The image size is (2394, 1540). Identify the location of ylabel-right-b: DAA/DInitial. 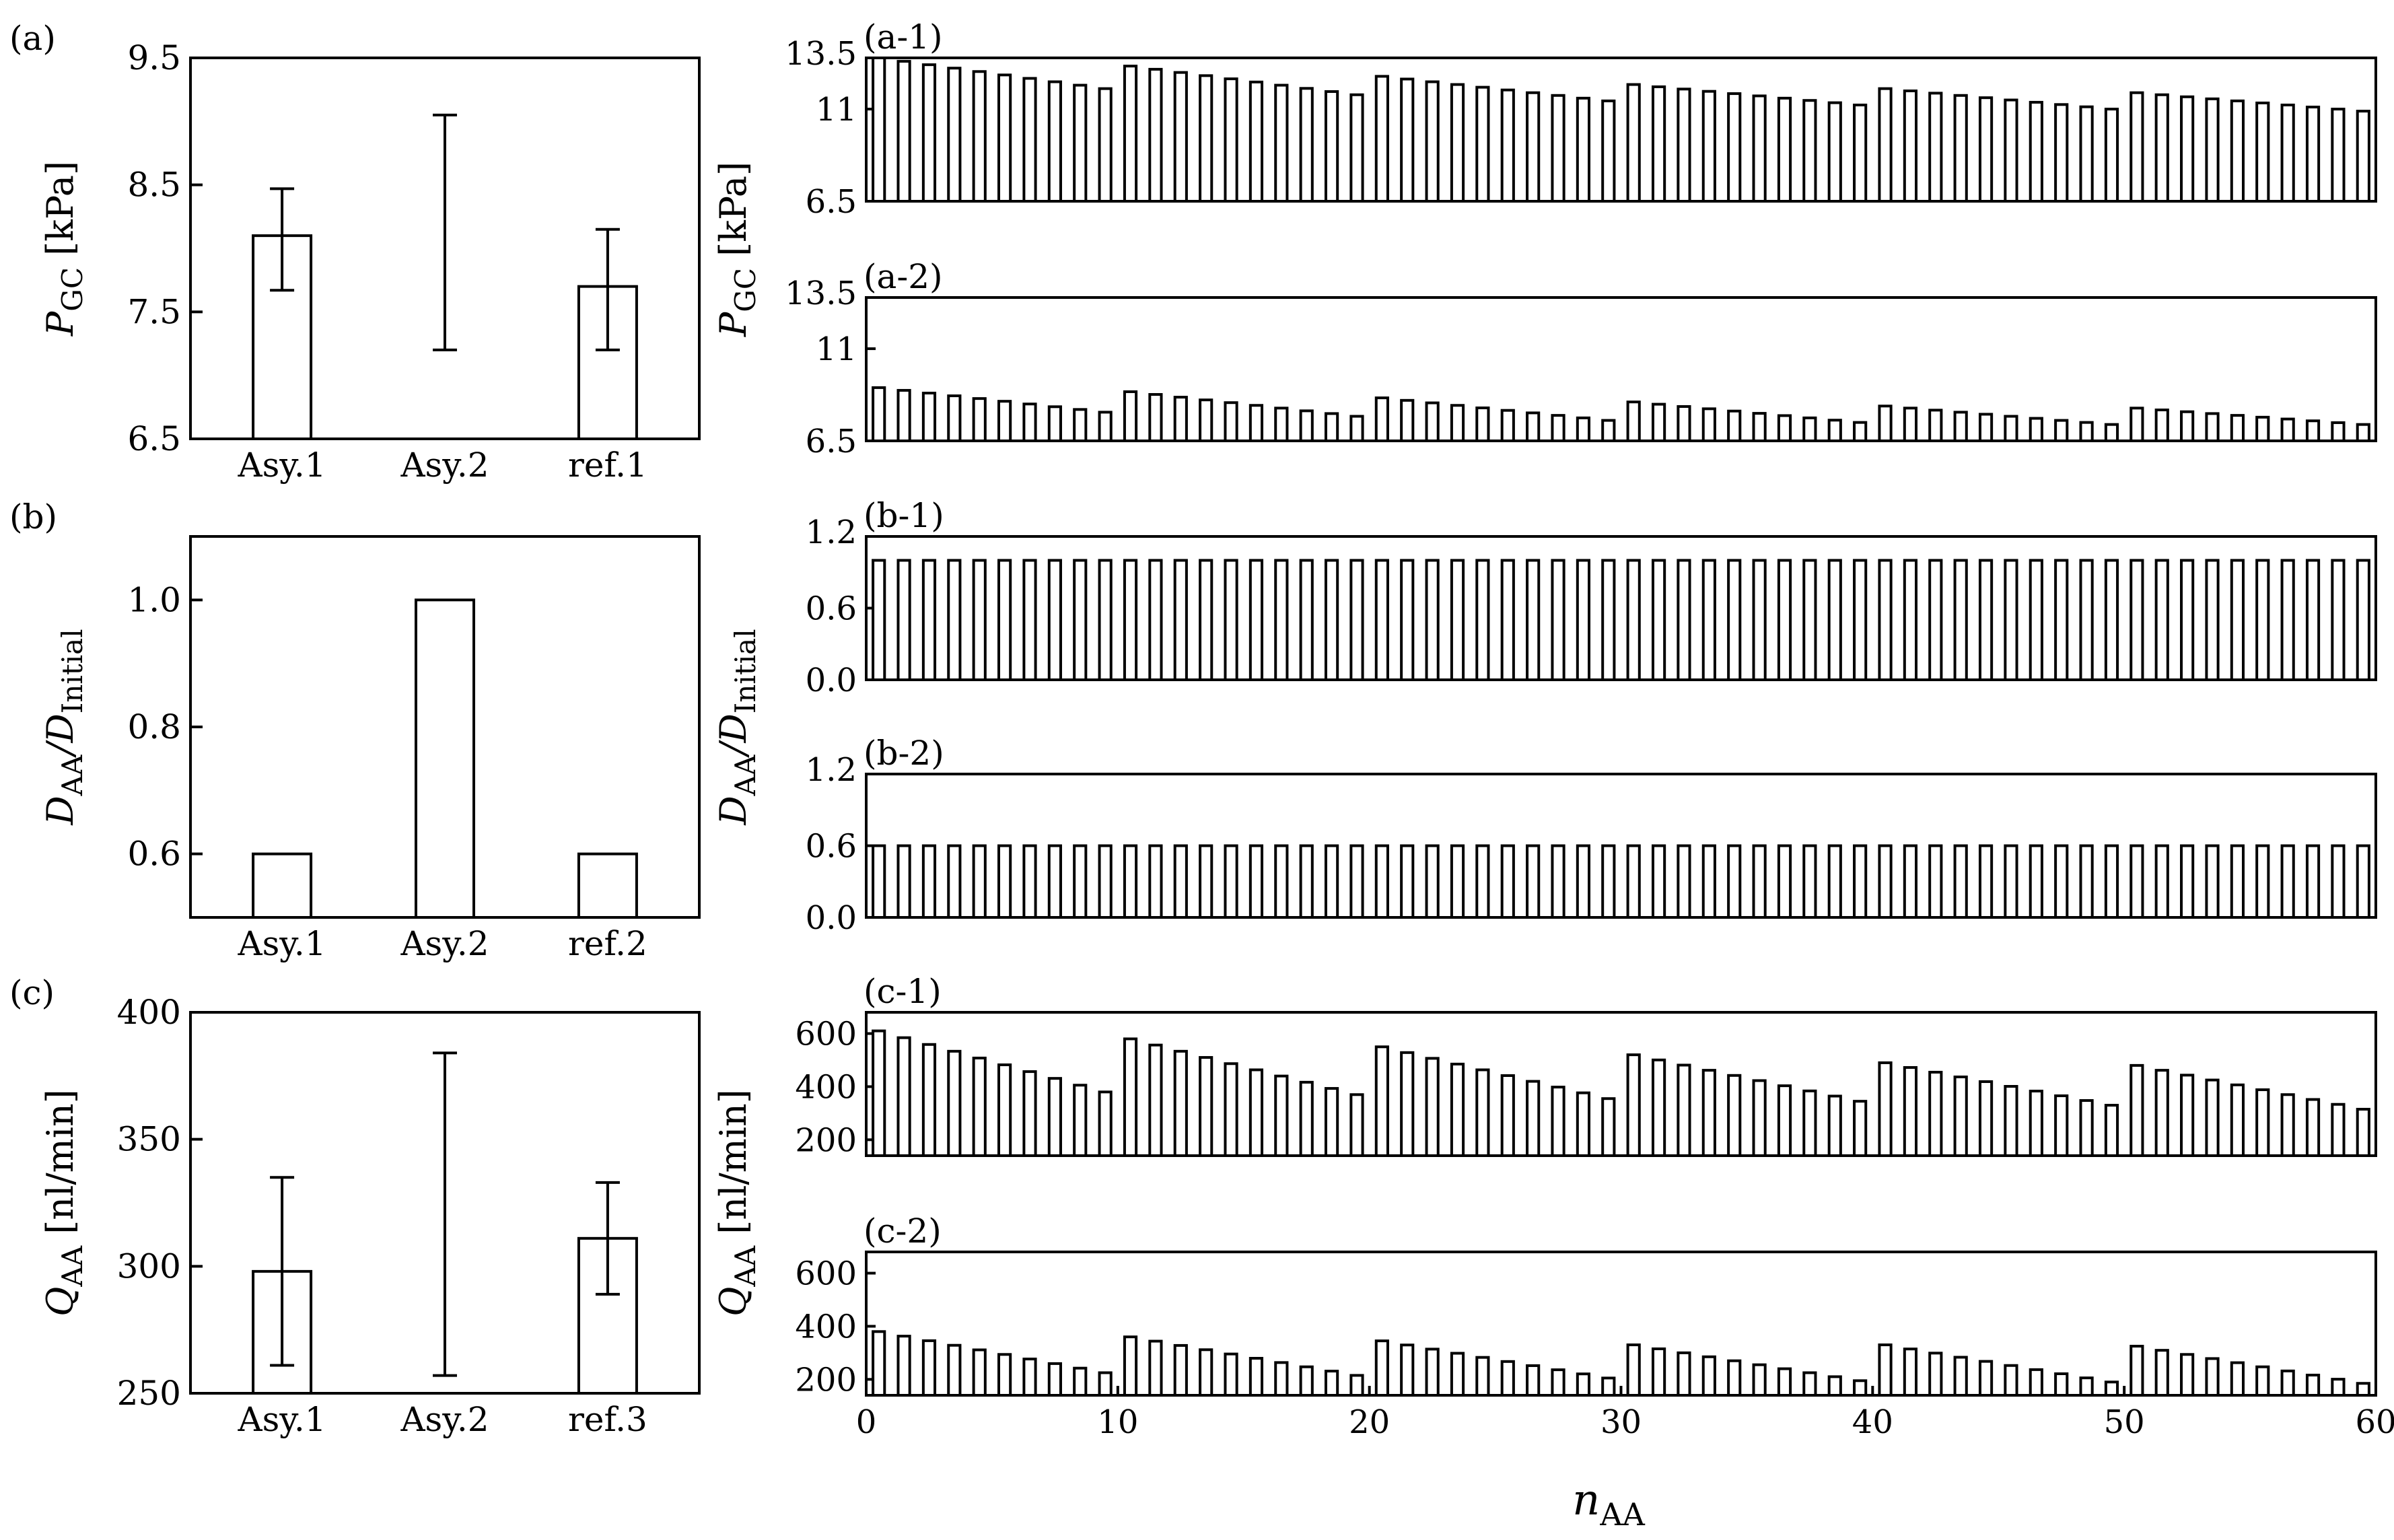
(737, 727).